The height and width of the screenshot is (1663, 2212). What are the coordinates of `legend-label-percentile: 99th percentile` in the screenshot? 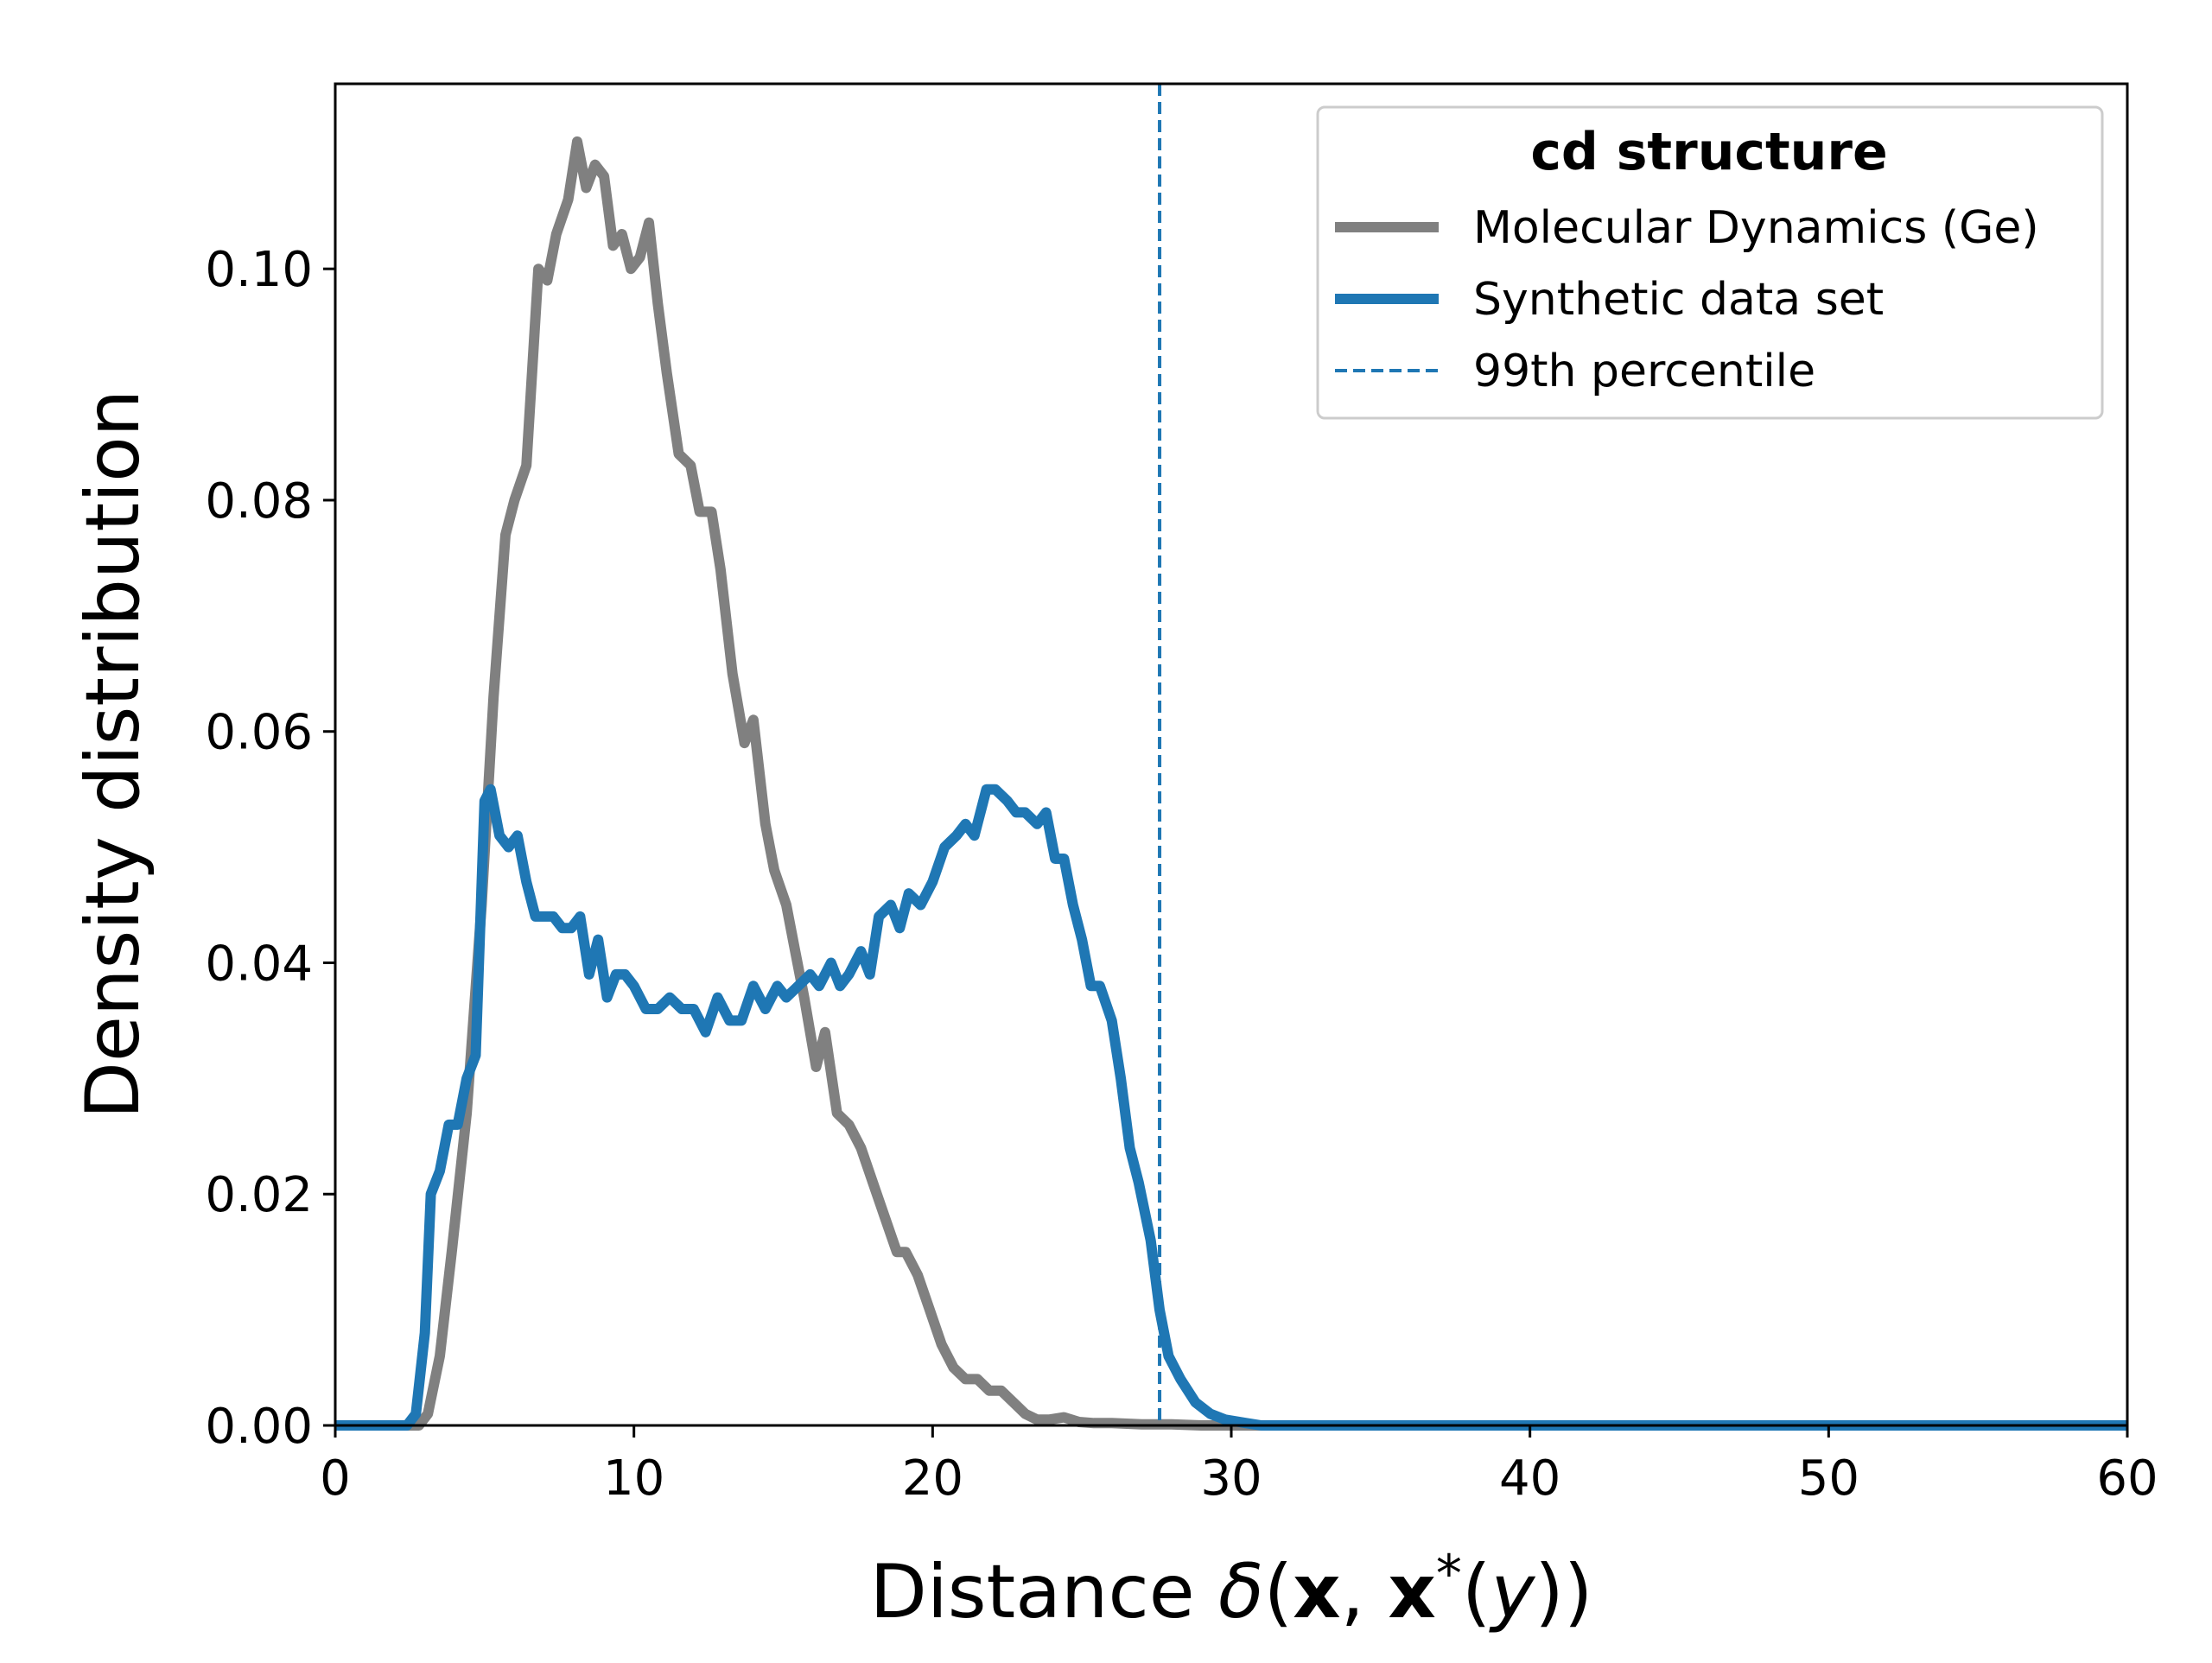 It's located at (1644, 372).